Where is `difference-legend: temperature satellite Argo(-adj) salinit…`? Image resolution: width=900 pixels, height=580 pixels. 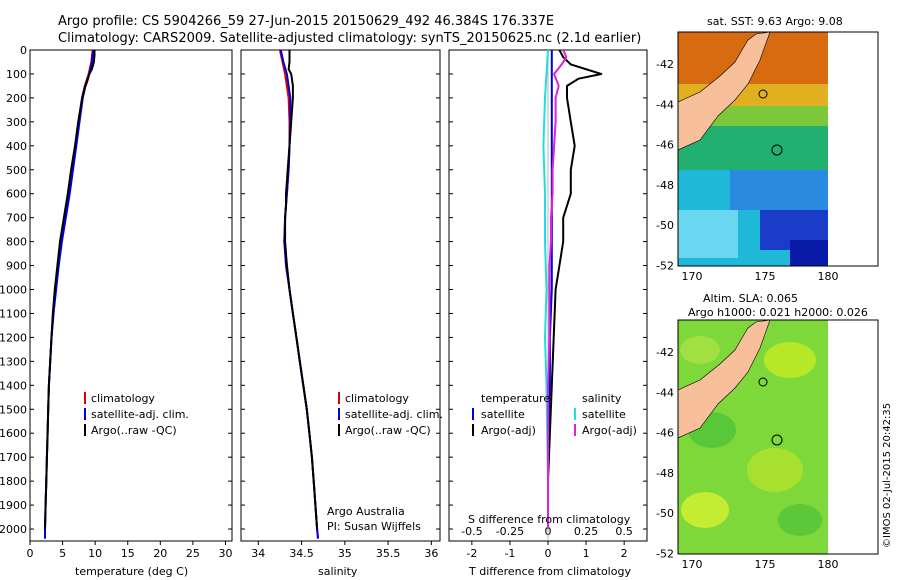
difference-legend: temperature satellite Argo(-adj) salinit… is located at coordinates (552, 459).